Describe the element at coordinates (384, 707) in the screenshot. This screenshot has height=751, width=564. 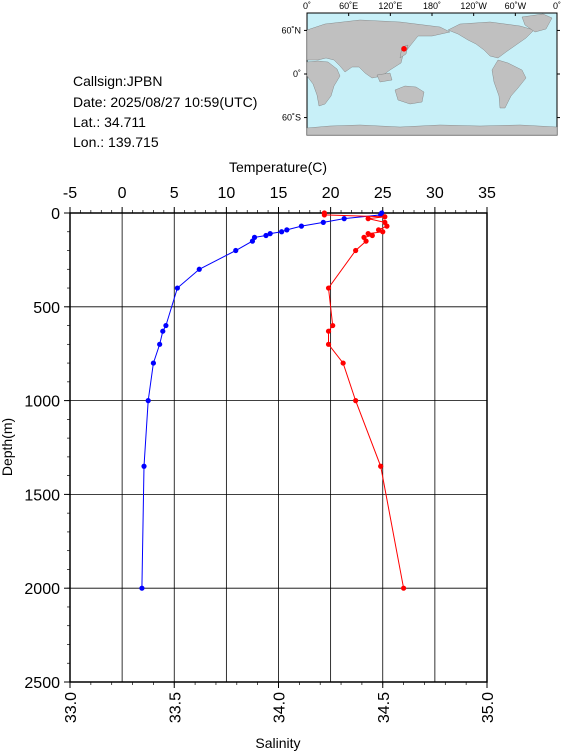
I see `salinity-tick-label: 34.5` at that location.